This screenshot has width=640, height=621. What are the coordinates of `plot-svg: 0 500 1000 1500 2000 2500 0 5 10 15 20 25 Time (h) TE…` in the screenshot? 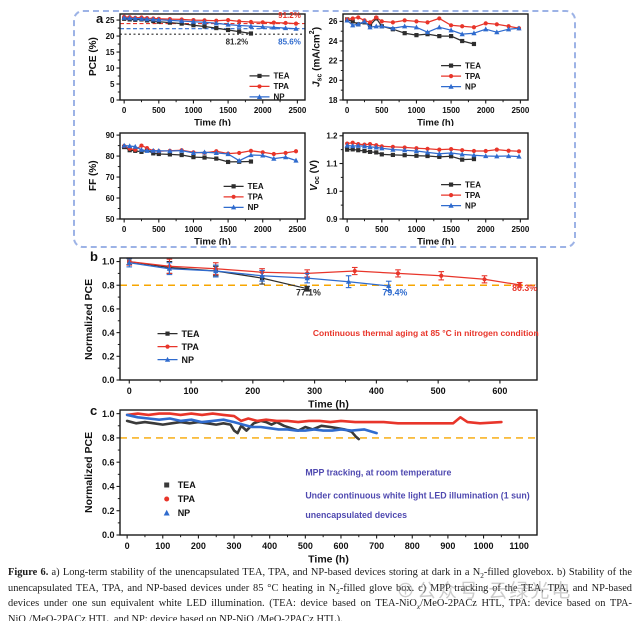 It's located at (206, 69).